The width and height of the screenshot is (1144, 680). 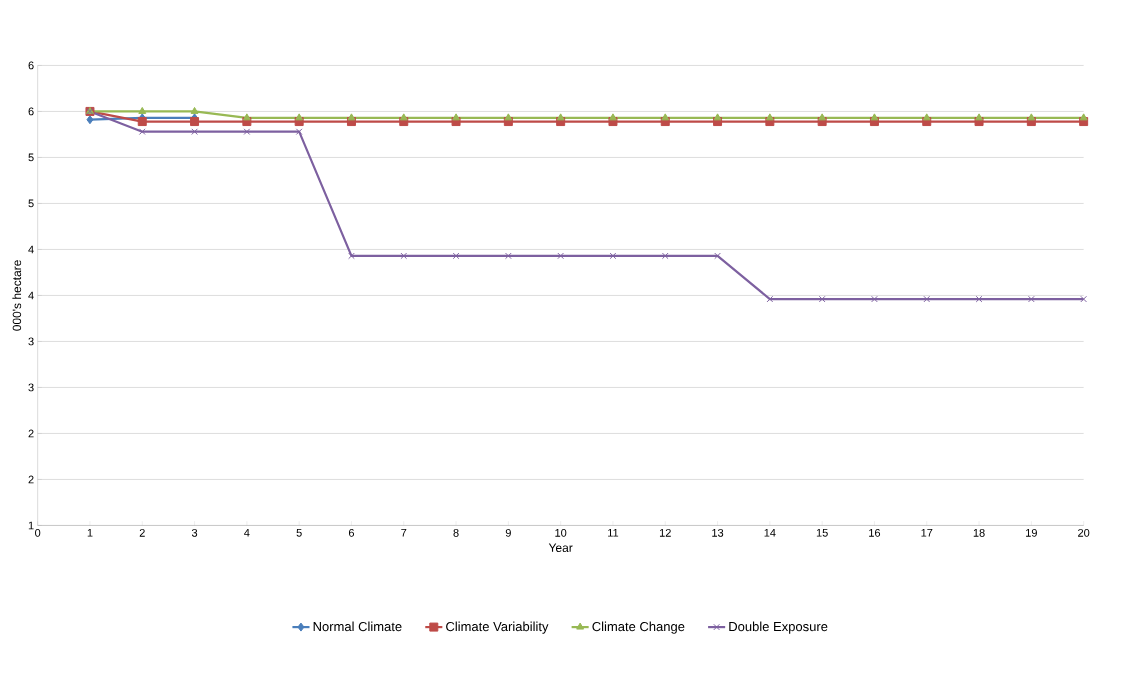 What do you see at coordinates (90, 532) in the screenshot?
I see `x-tick-label: 1` at bounding box center [90, 532].